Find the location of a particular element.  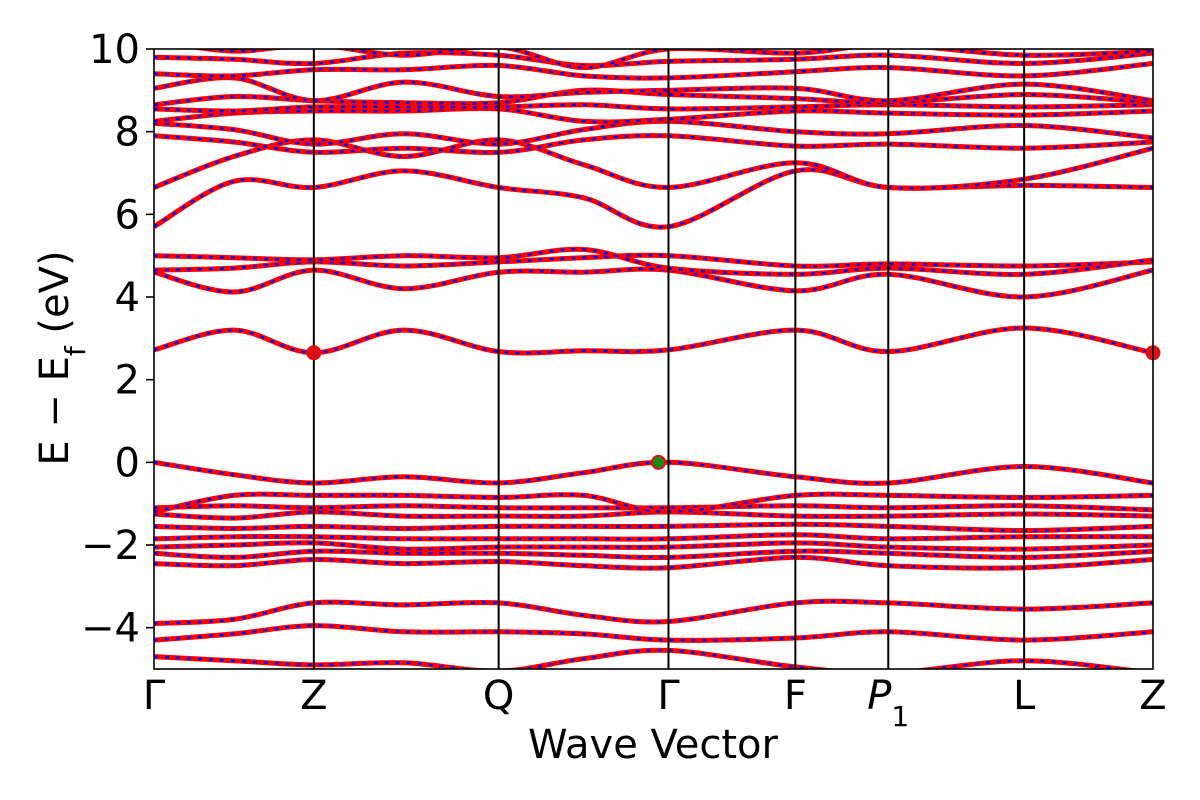

y-axis-label: E − Ef (eV) is located at coordinates (62, 357).